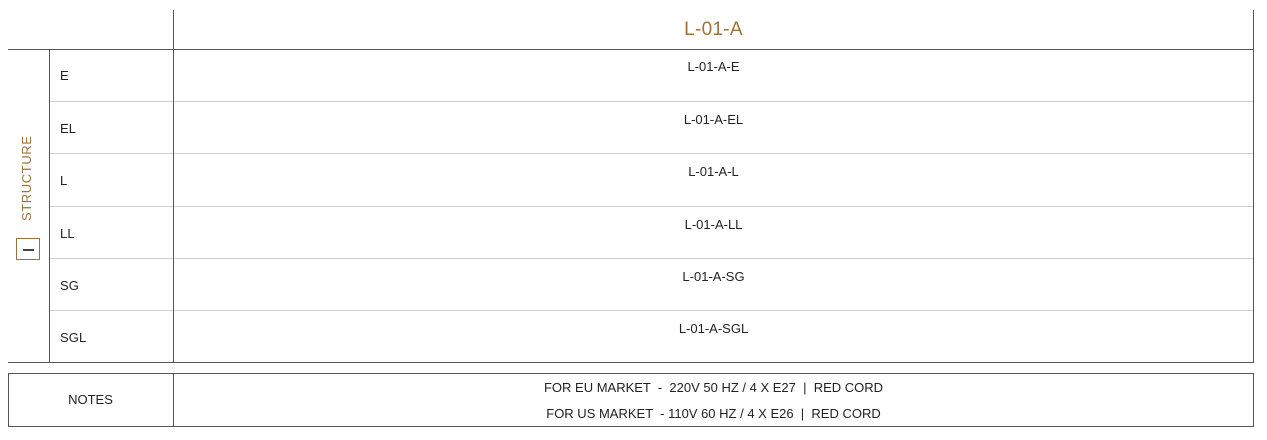  What do you see at coordinates (713, 328) in the screenshot?
I see `product-code-sgl: L-01-A-SGL` at bounding box center [713, 328].